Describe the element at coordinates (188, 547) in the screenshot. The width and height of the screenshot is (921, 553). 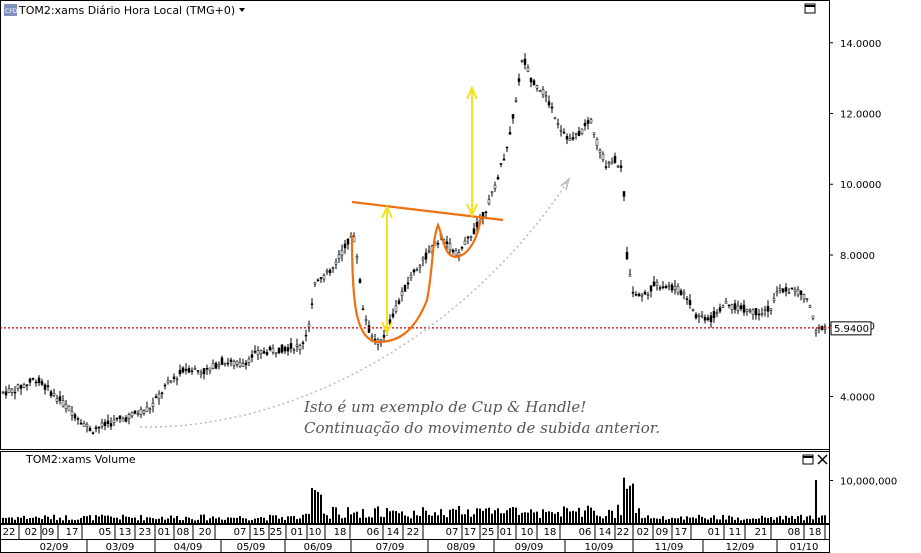
I see `month-tick-label: 04/09` at that location.